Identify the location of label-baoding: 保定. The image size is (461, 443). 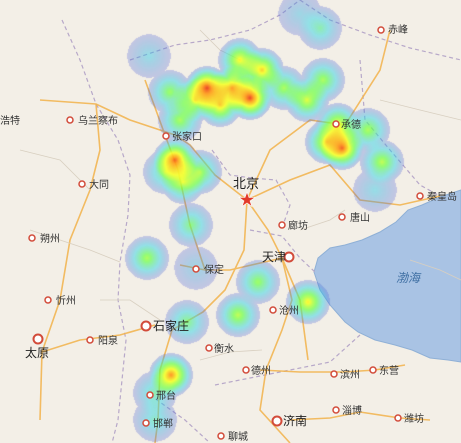
(214, 269).